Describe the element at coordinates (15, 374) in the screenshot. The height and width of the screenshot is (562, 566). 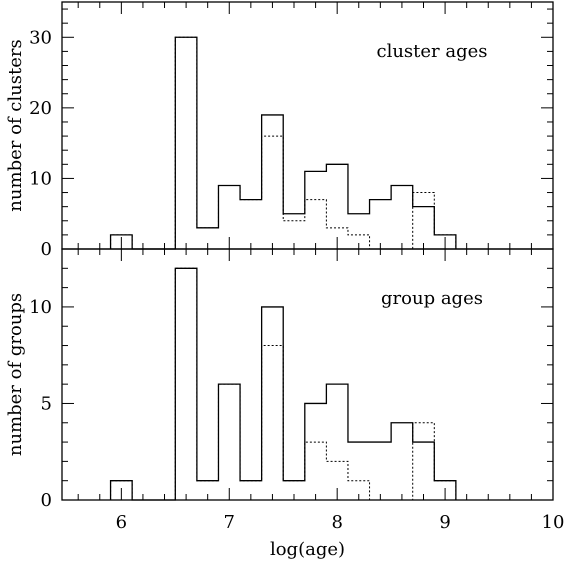
I see `y-axis-title-groups: number of groups` at that location.